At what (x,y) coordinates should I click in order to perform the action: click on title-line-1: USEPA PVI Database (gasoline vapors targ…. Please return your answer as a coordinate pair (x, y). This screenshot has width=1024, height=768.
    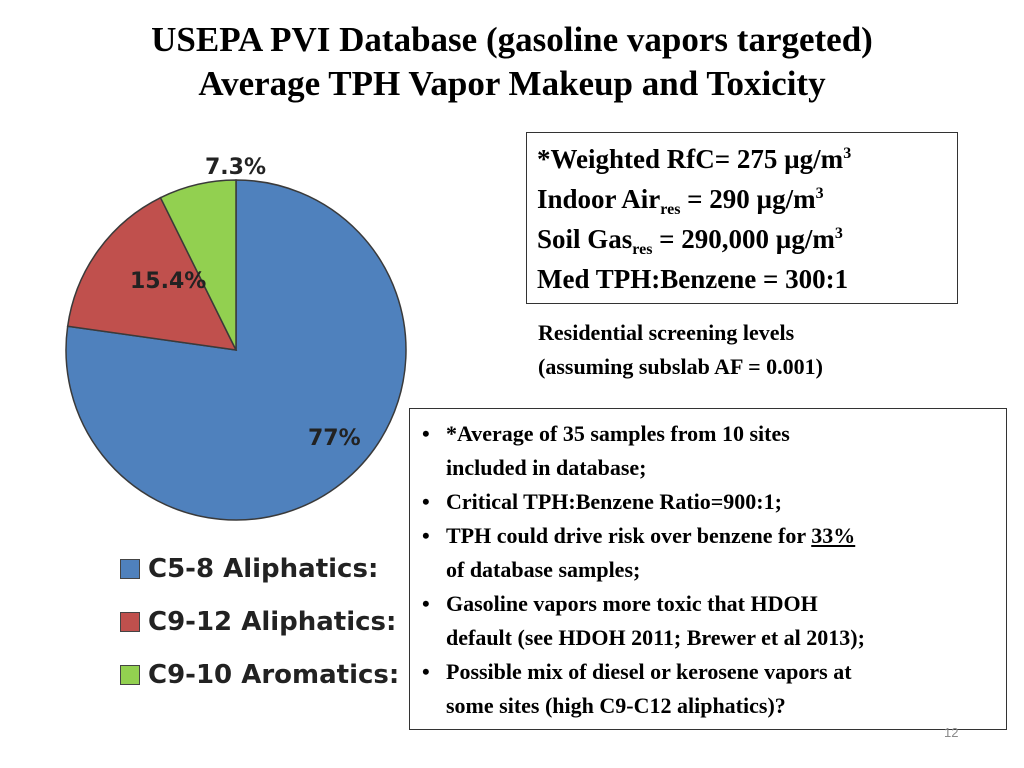
    Looking at the image, I should click on (512, 39).